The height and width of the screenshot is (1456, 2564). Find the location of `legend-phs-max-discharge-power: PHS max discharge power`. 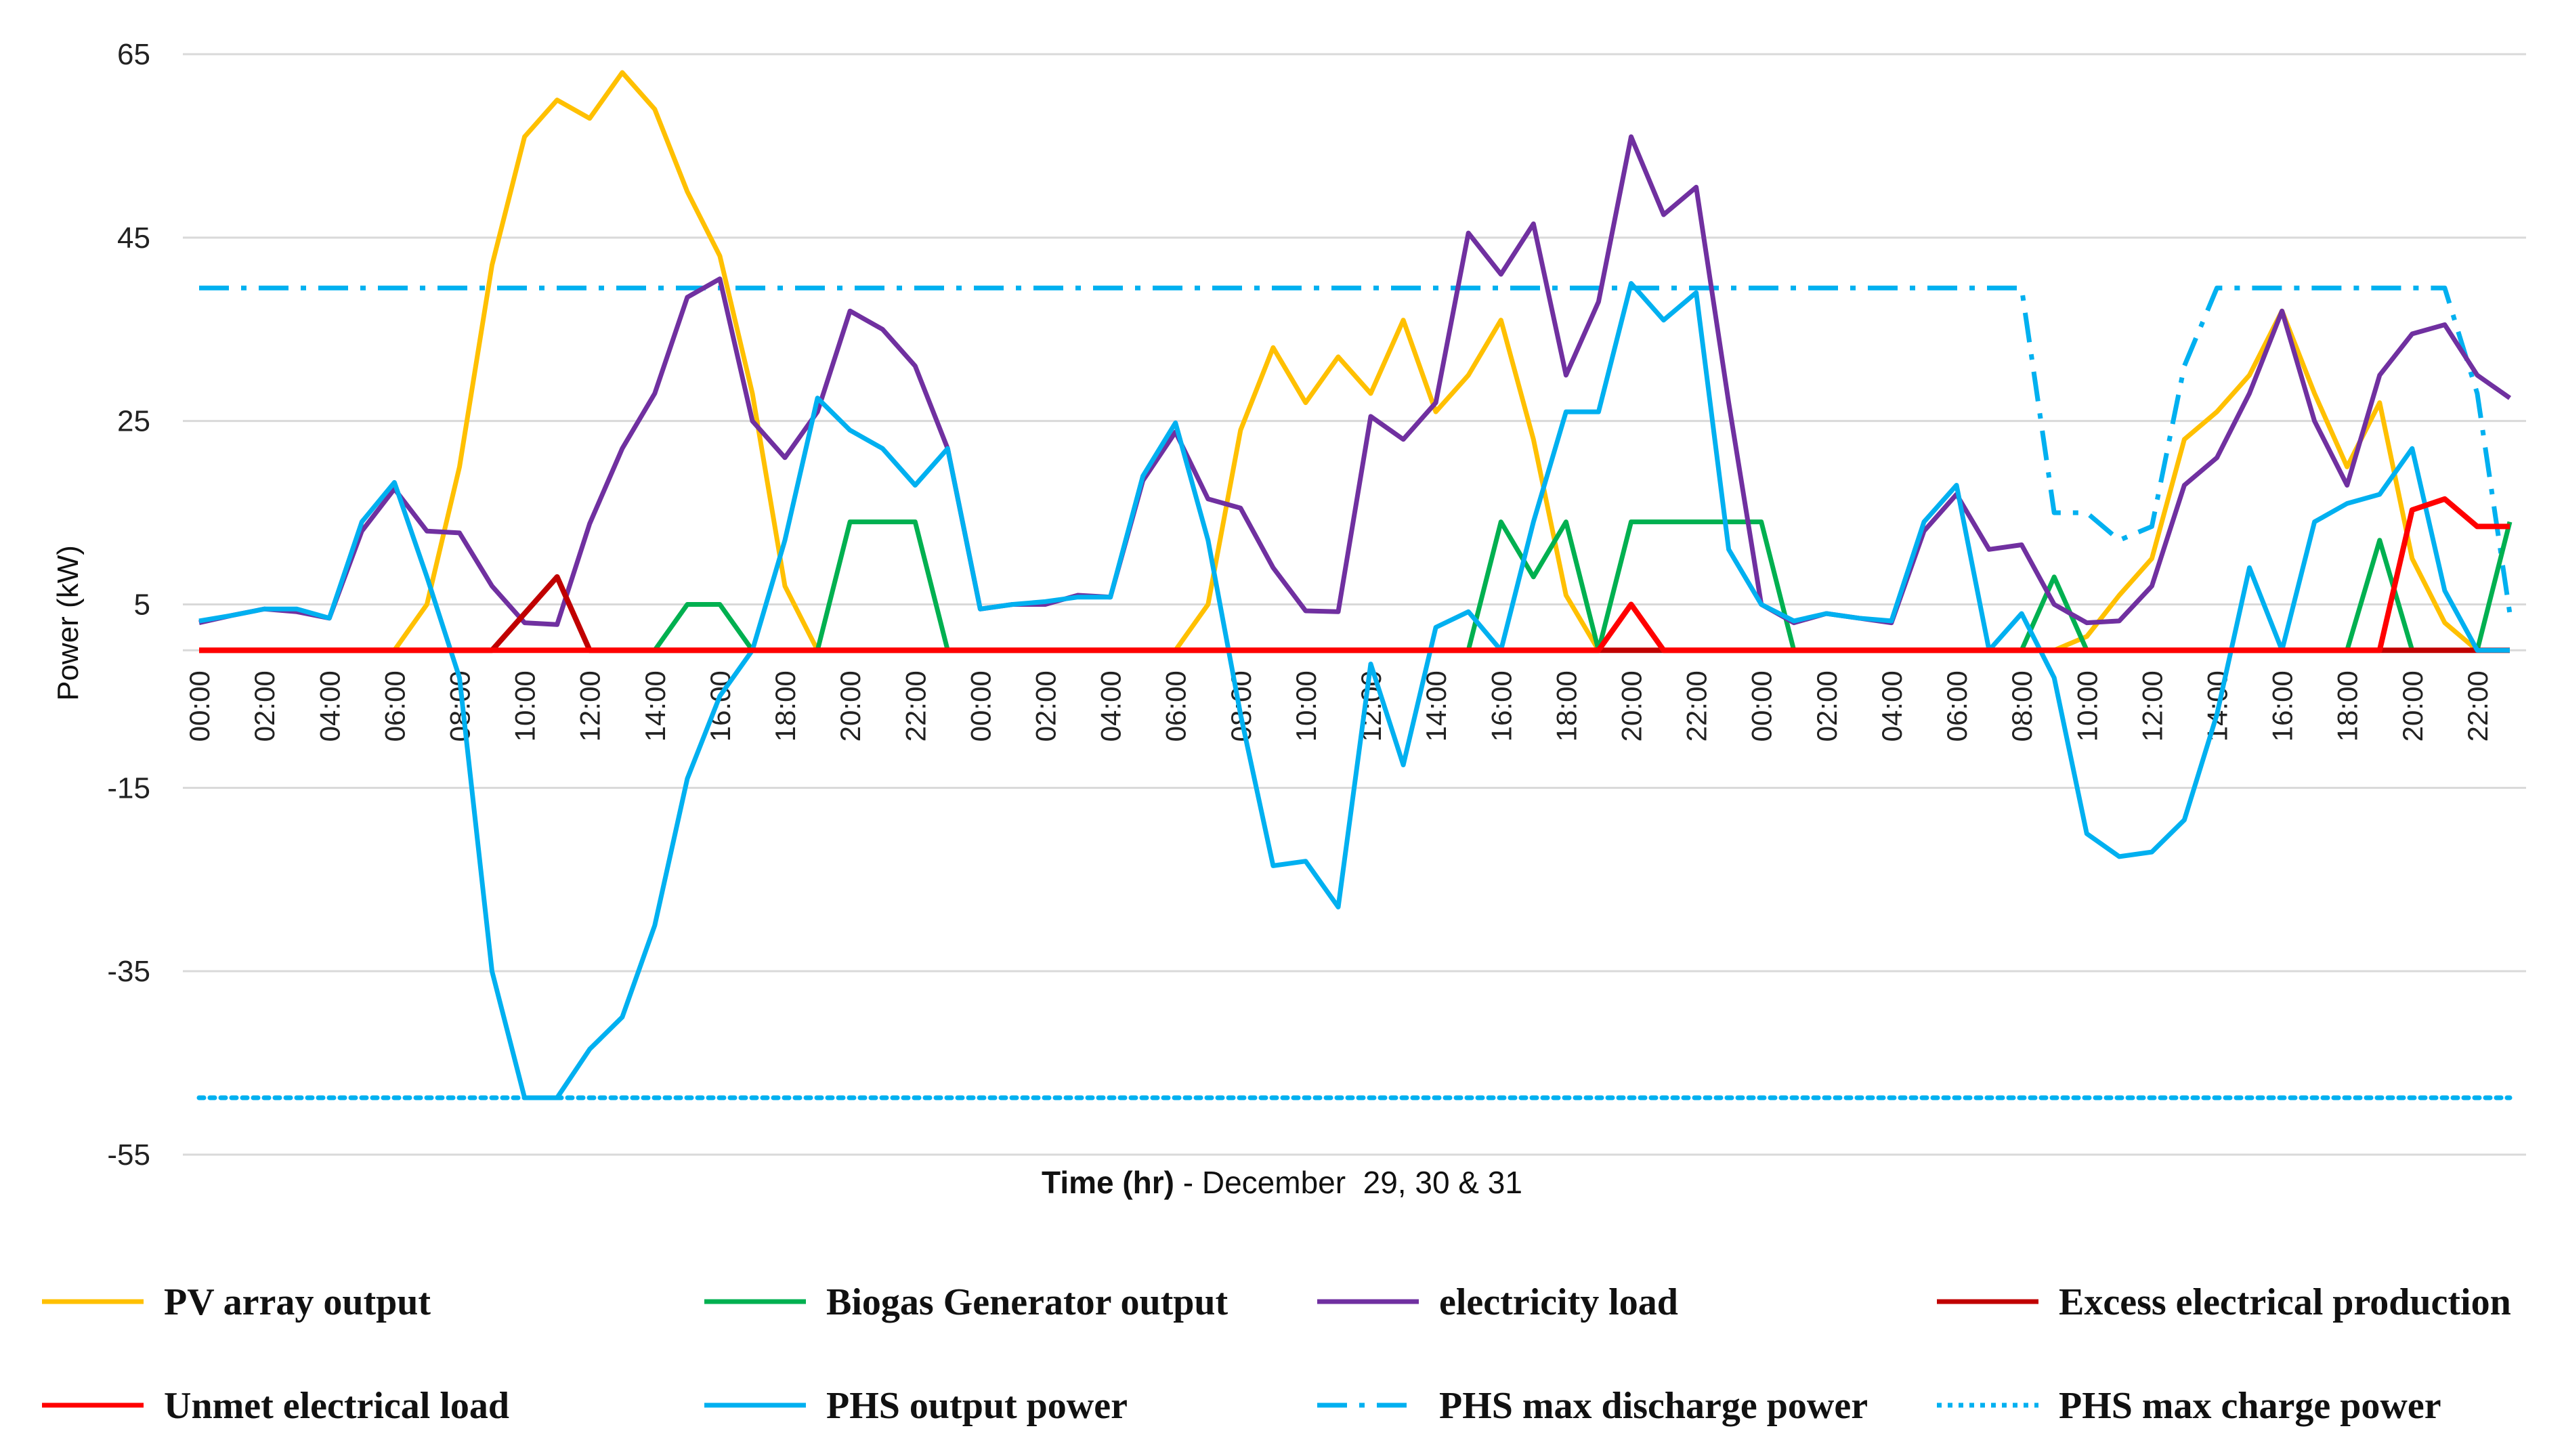

legend-phs-max-discharge-power: PHS max discharge power is located at coordinates (1592, 1406).